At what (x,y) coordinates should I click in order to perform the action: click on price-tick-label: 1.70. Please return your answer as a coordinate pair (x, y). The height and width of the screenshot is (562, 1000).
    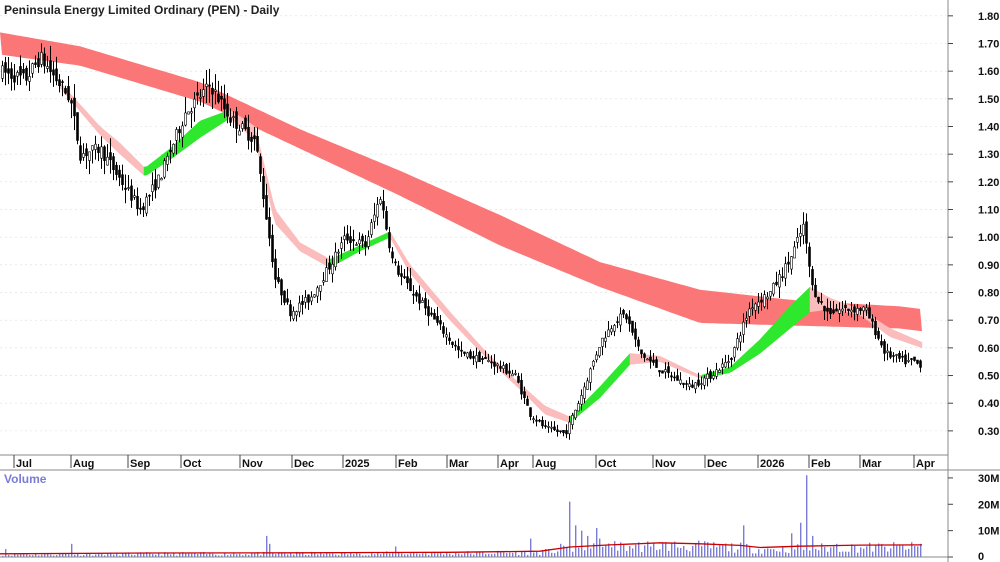
    Looking at the image, I should click on (988, 45).